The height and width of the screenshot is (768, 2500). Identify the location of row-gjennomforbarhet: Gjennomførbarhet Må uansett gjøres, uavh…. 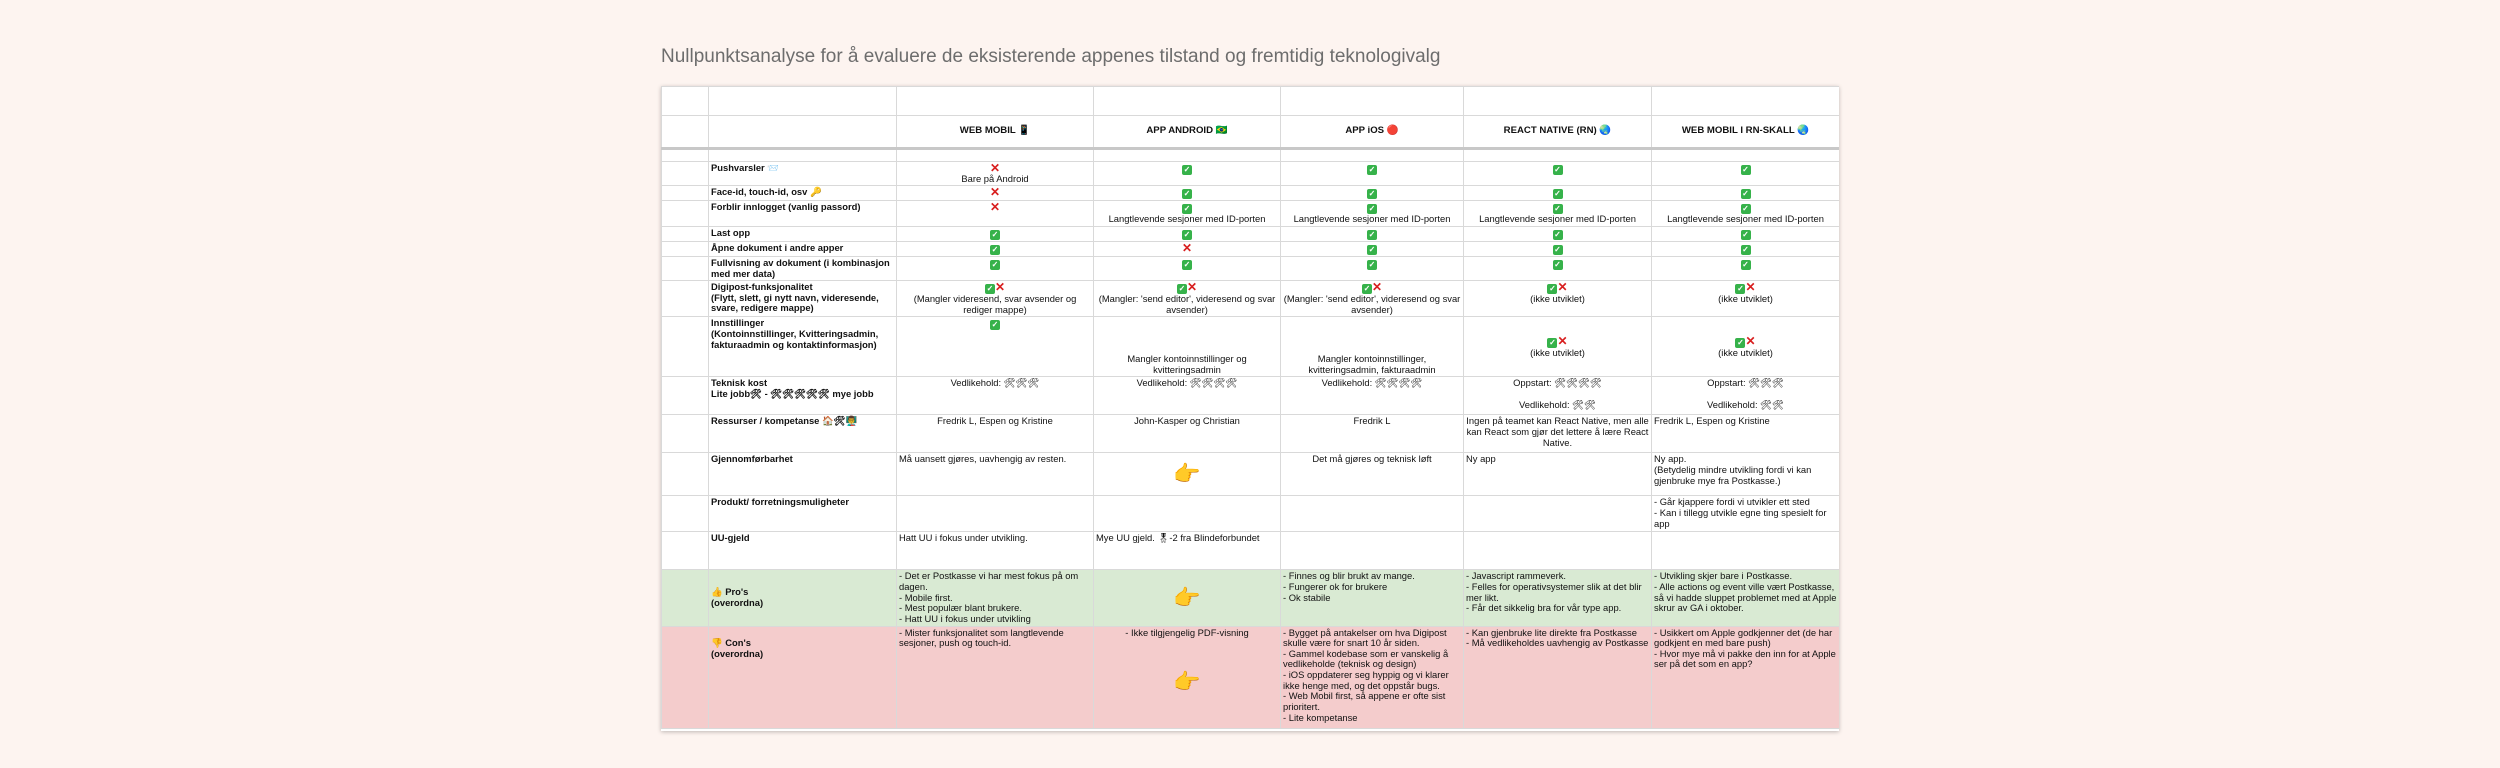
(1250, 474).